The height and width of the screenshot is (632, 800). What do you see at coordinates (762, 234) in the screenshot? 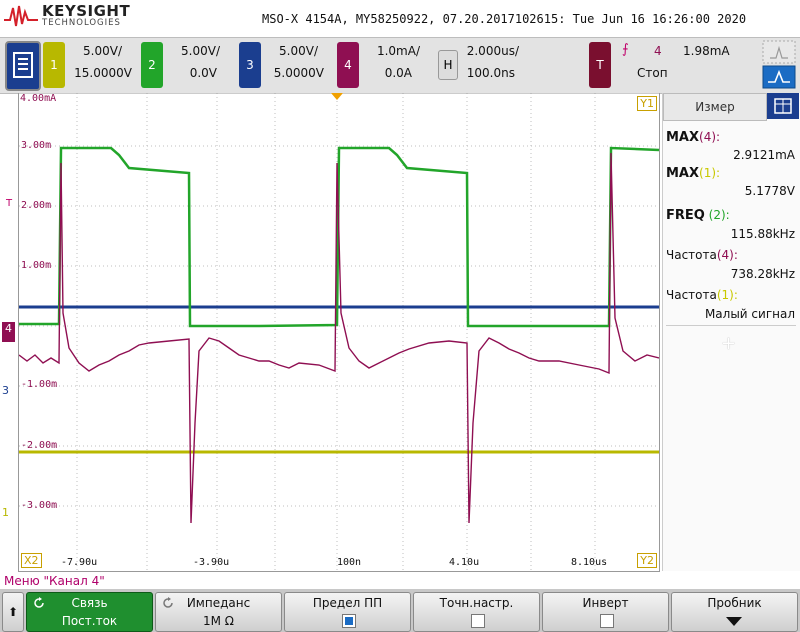
I see `measurement-2-value: 115.88kHz` at bounding box center [762, 234].